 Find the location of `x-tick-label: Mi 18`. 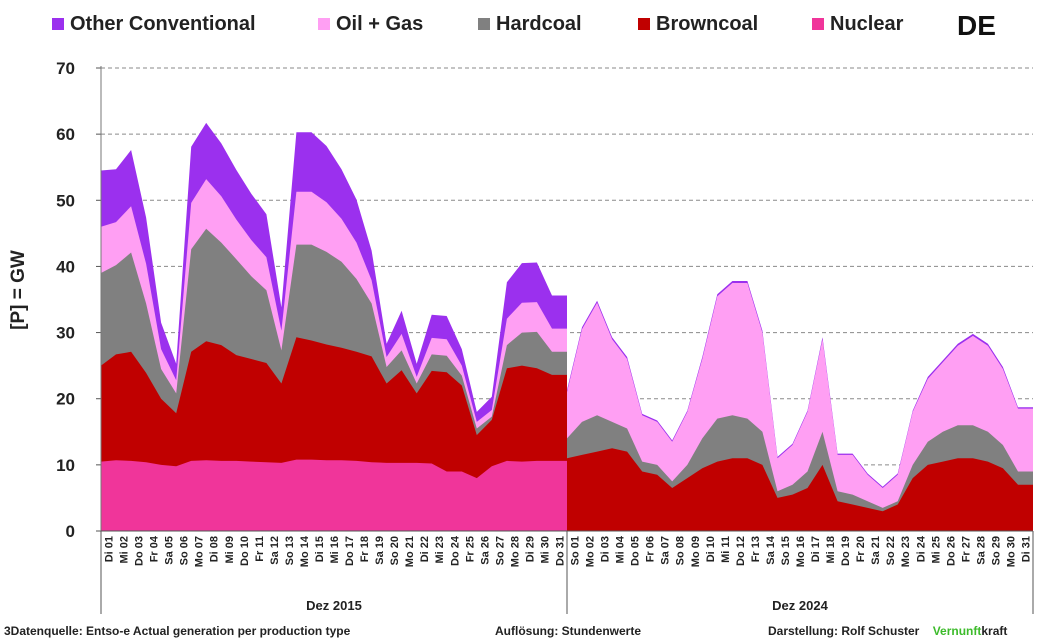

x-tick-label: Mi 18 is located at coordinates (831, 550).